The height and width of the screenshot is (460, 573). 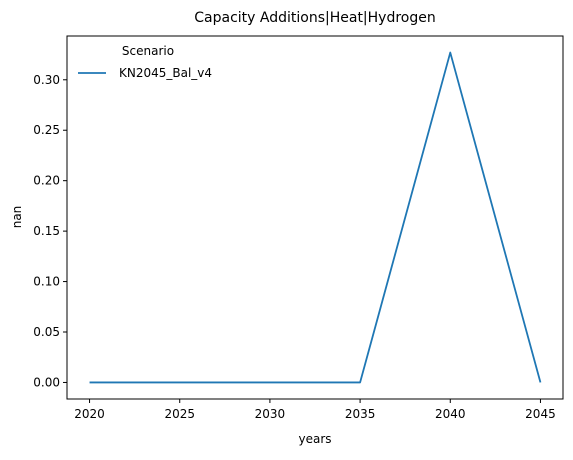 I want to click on y-tick-label: 0.05, so click(x=46, y=332).